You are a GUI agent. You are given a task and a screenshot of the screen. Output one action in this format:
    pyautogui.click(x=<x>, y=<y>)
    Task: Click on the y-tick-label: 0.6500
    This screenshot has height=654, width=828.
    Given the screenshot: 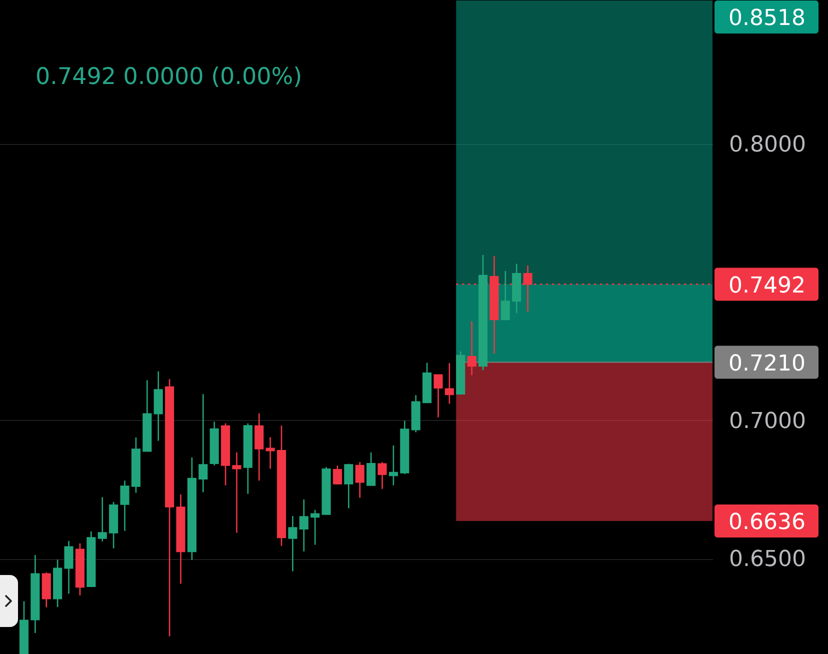 What is the action you would take?
    pyautogui.click(x=767, y=559)
    